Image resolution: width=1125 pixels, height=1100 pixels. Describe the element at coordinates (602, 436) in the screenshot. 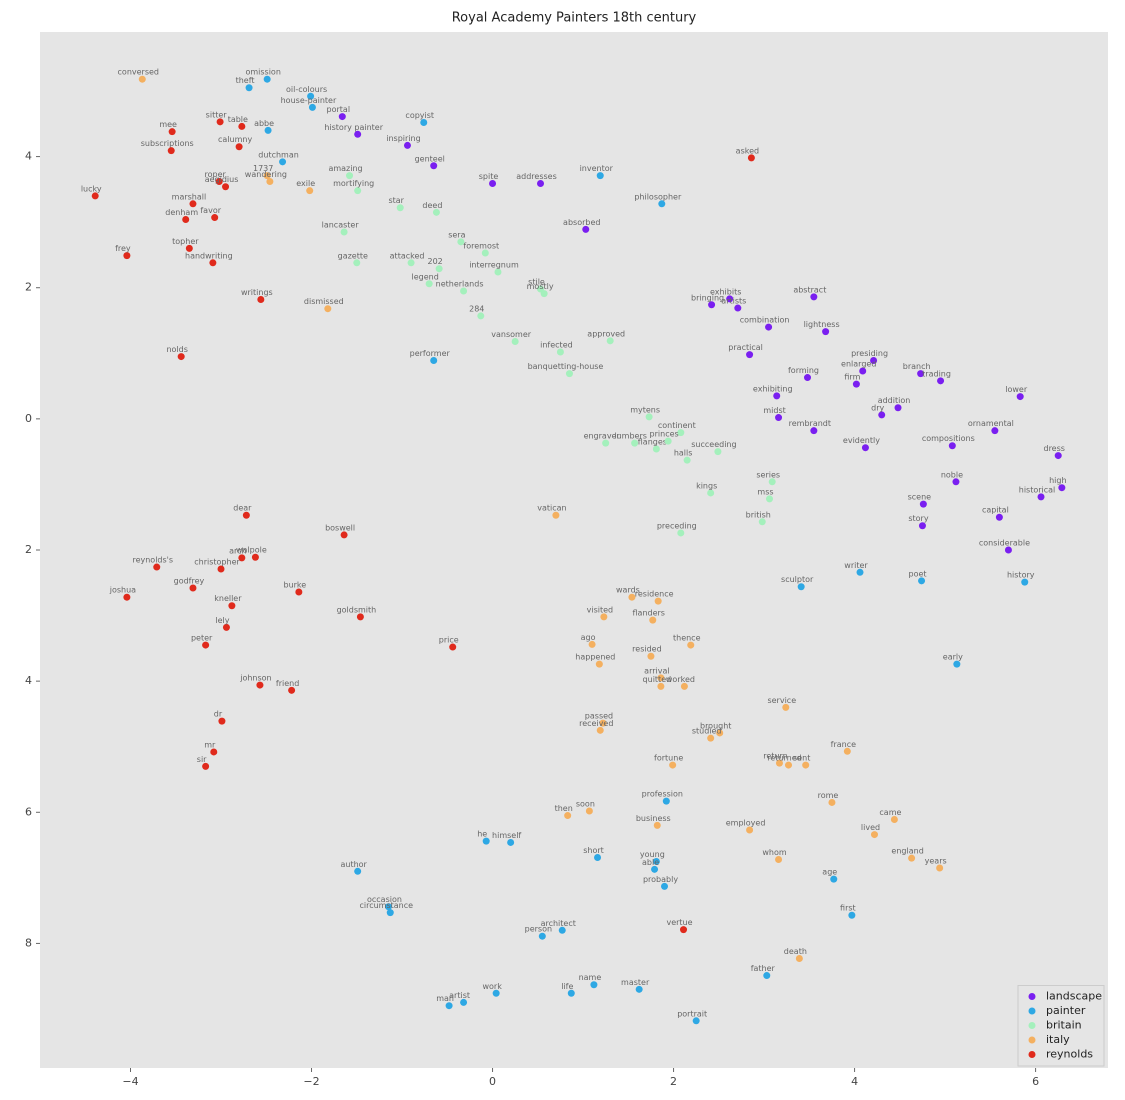

I see `point-label: engraver` at that location.